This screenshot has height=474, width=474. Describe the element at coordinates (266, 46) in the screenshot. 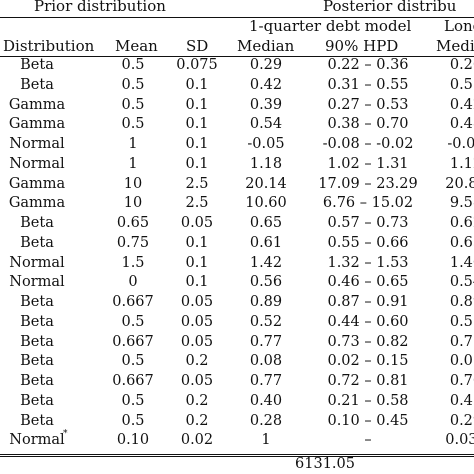

I see `column-header-median: Median` at that location.